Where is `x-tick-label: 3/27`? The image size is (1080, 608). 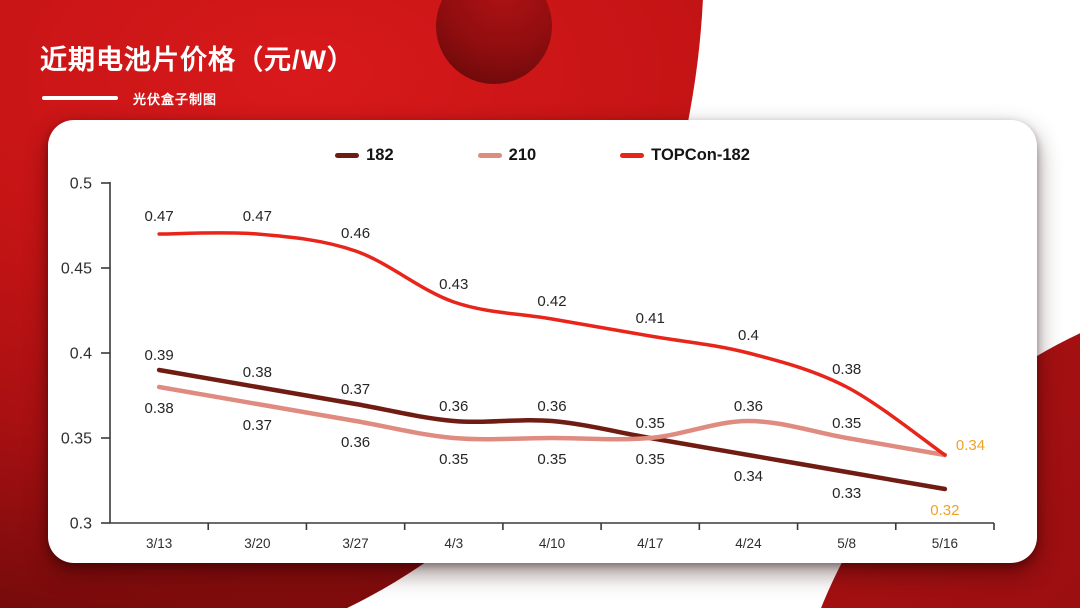
x-tick-label: 3/27 is located at coordinates (355, 543).